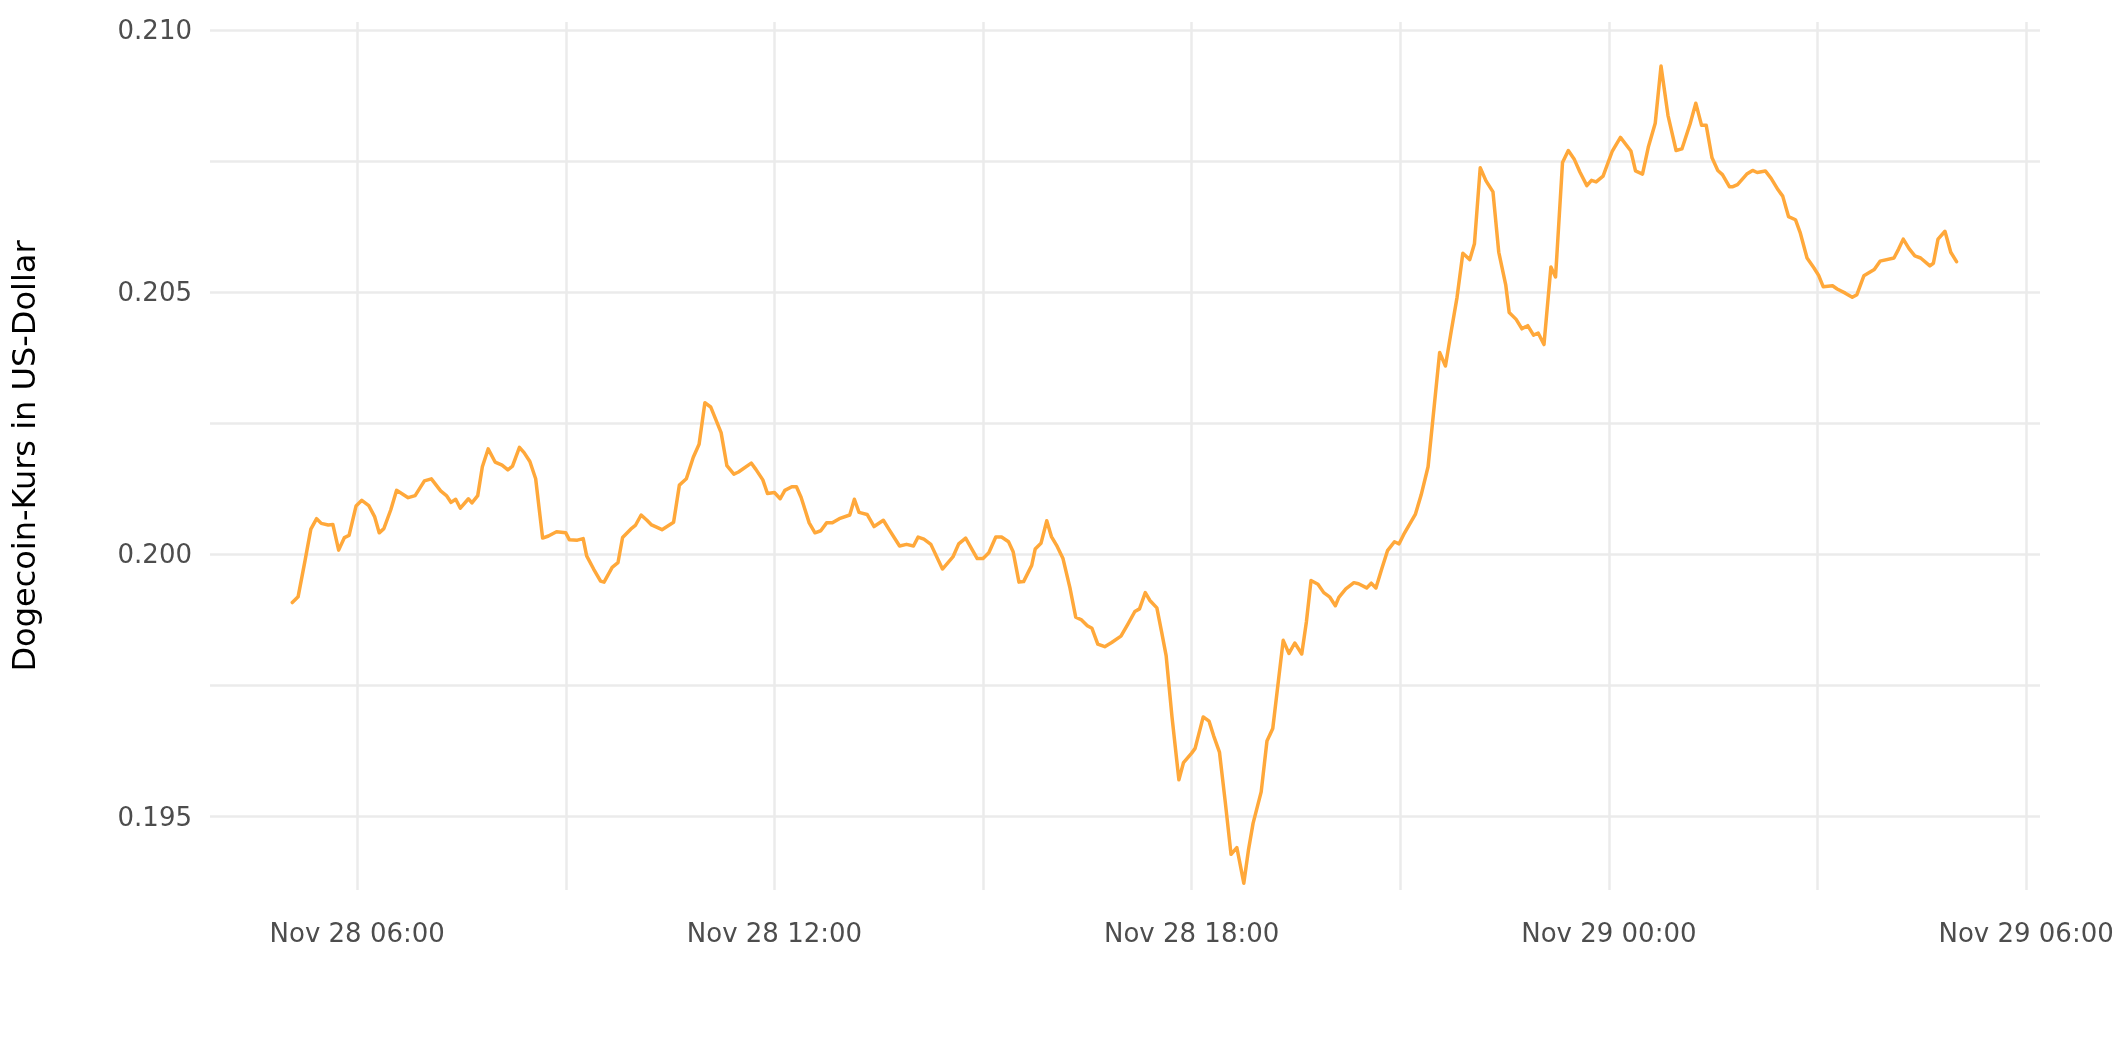 The image size is (2125, 1062). I want to click on x-tick-label: Nov 28 12:00, so click(774, 933).